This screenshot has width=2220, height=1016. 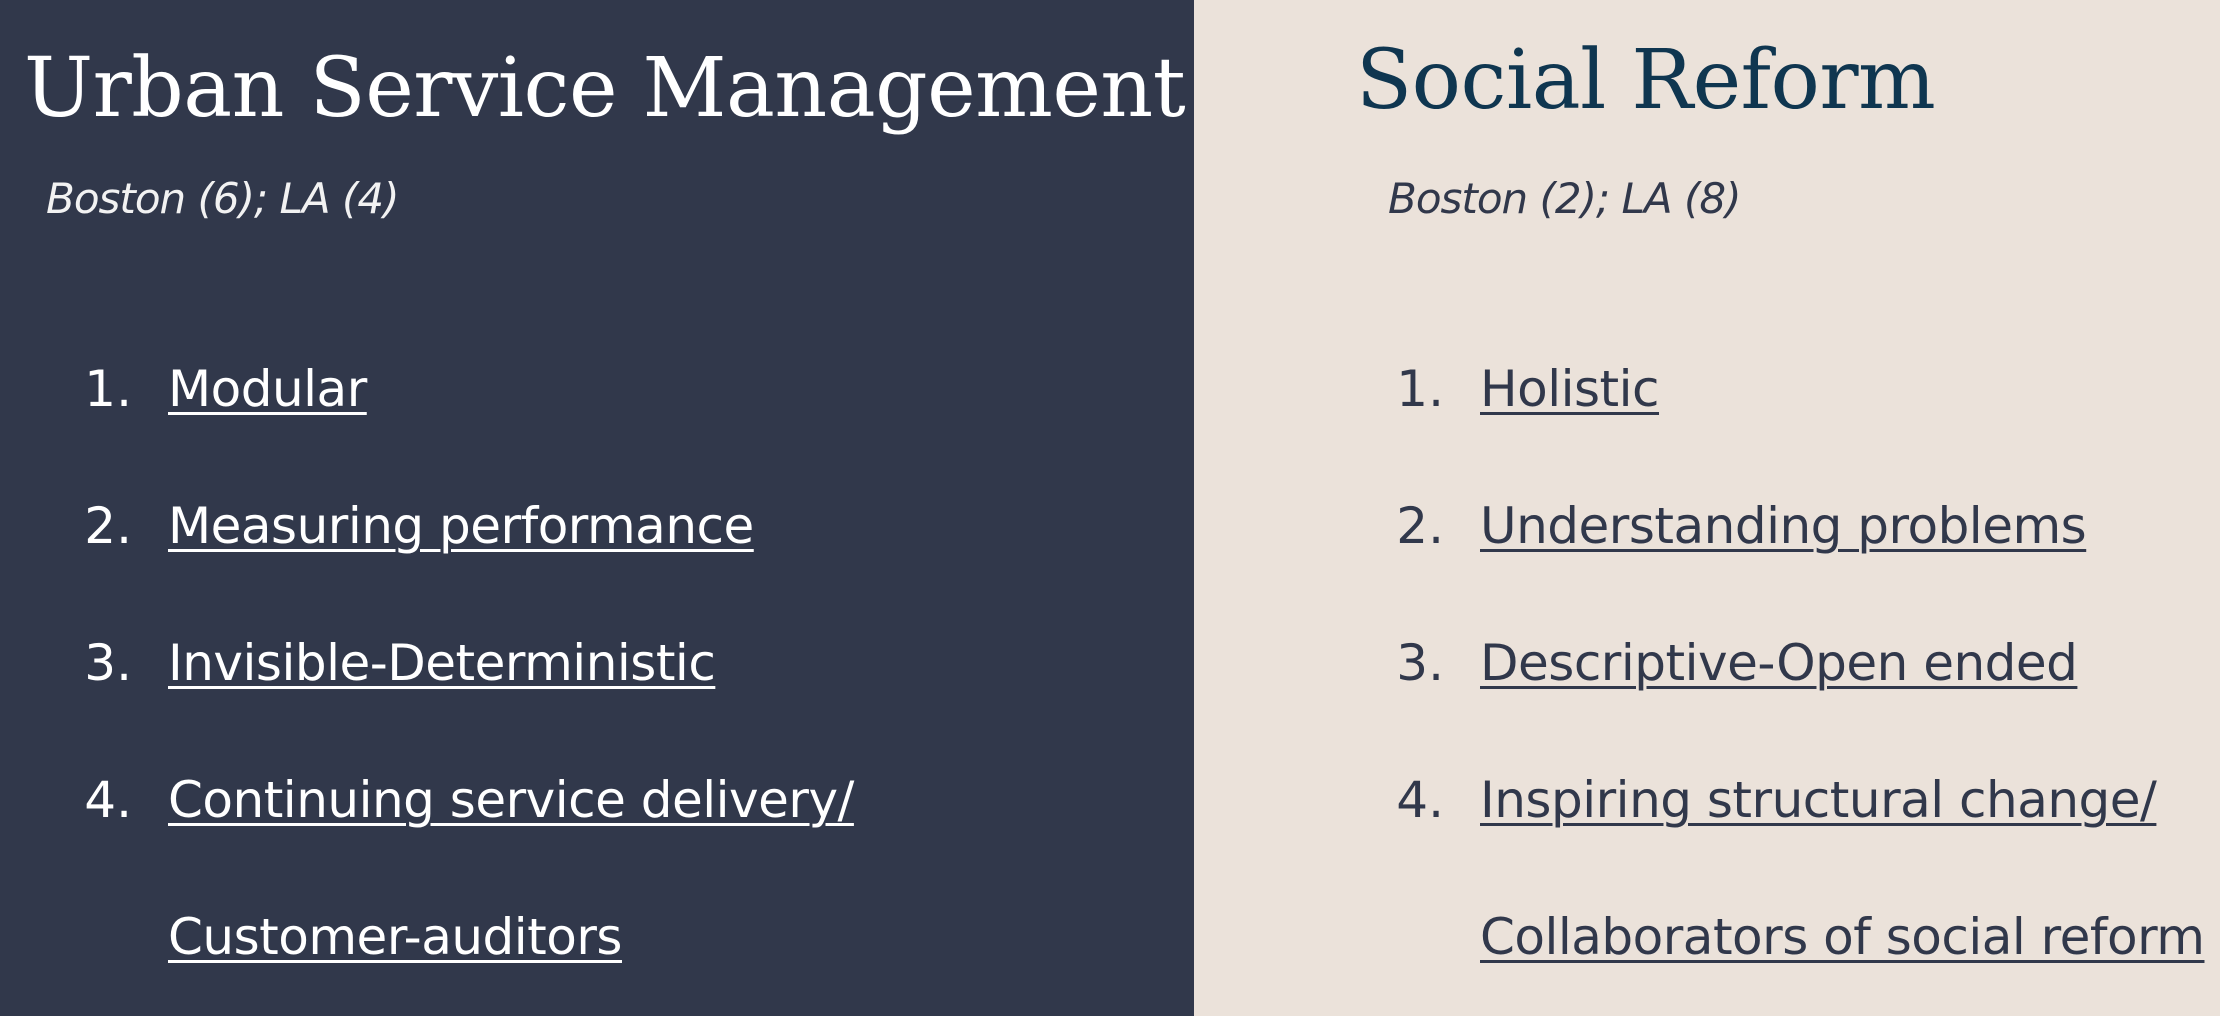 What do you see at coordinates (442, 663) in the screenshot?
I see `invisible-deterministic-link: Invisible-Deterministic` at bounding box center [442, 663].